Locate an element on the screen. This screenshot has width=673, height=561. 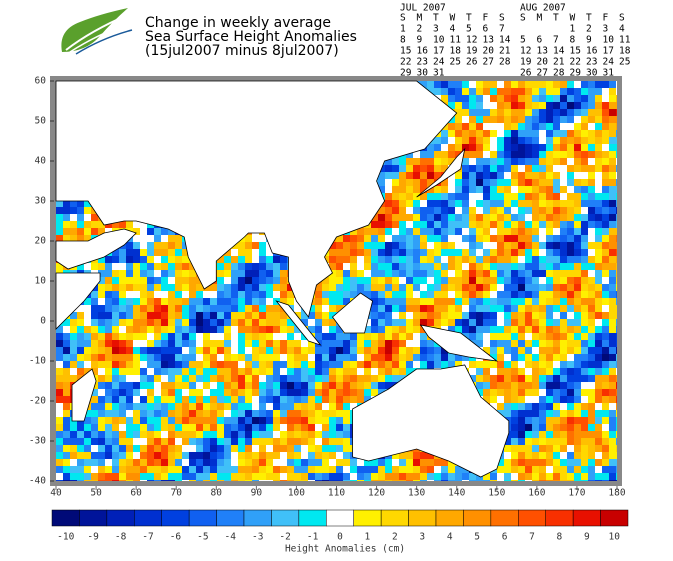
calendar-day: 4 is located at coordinates (622, 29).